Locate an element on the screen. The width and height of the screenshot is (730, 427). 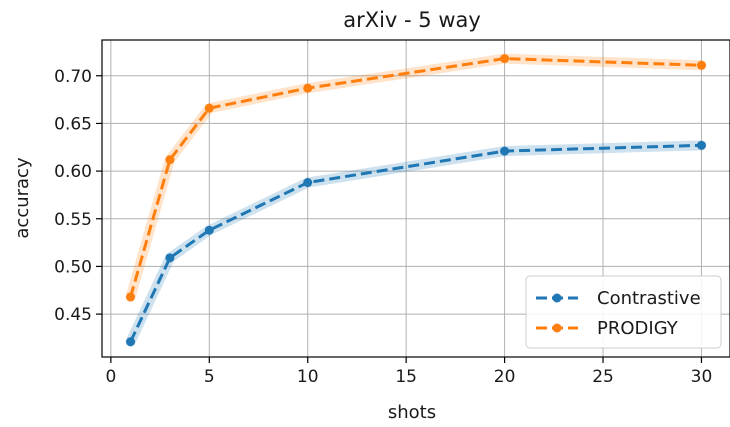
chart-title: arXiv - 5 way is located at coordinates (412, 20).